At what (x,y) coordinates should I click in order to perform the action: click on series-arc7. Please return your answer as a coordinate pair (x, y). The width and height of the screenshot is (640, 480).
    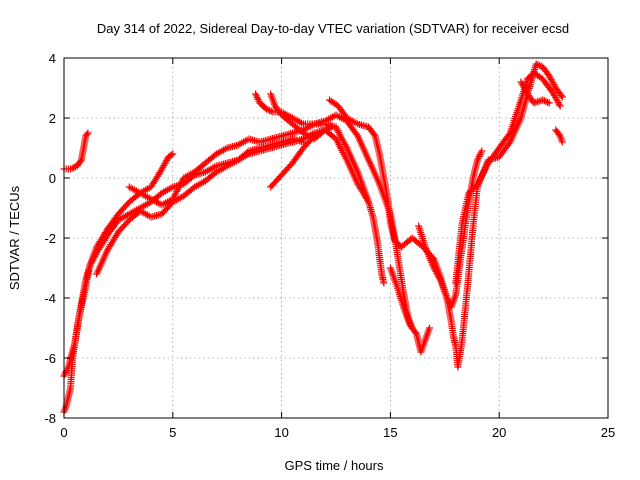
    Looking at the image, I should click on (301, 116).